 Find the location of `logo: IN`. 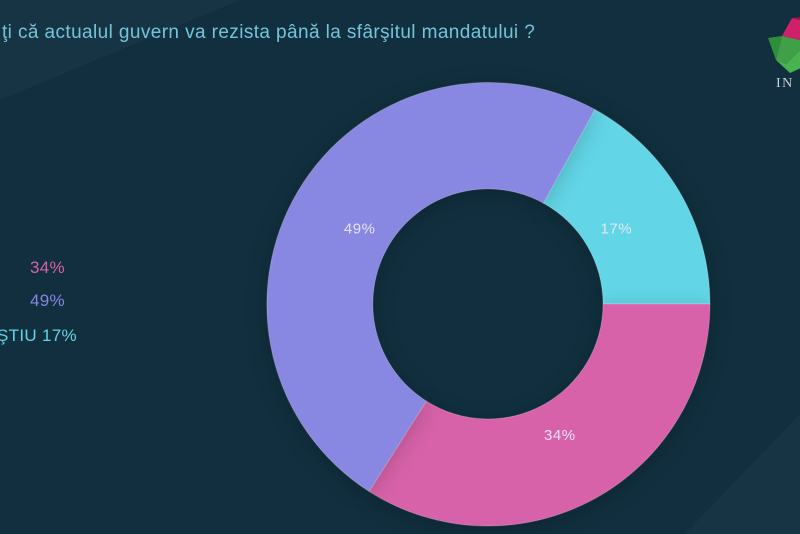

logo: IN is located at coordinates (776, 58).